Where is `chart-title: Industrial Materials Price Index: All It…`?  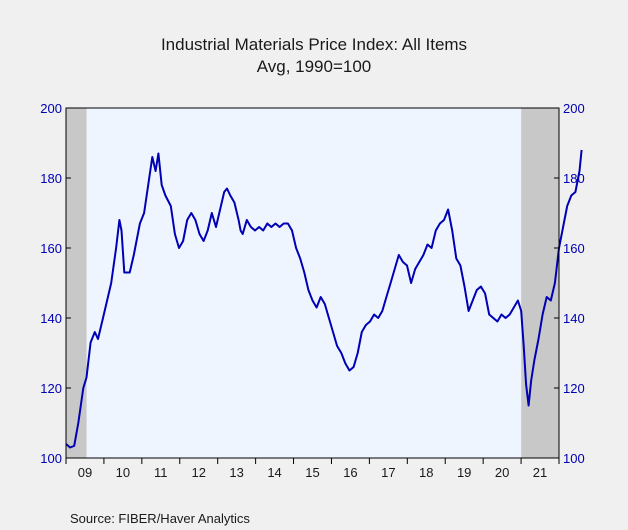 chart-title: Industrial Materials Price Index: All It… is located at coordinates (314, 44).